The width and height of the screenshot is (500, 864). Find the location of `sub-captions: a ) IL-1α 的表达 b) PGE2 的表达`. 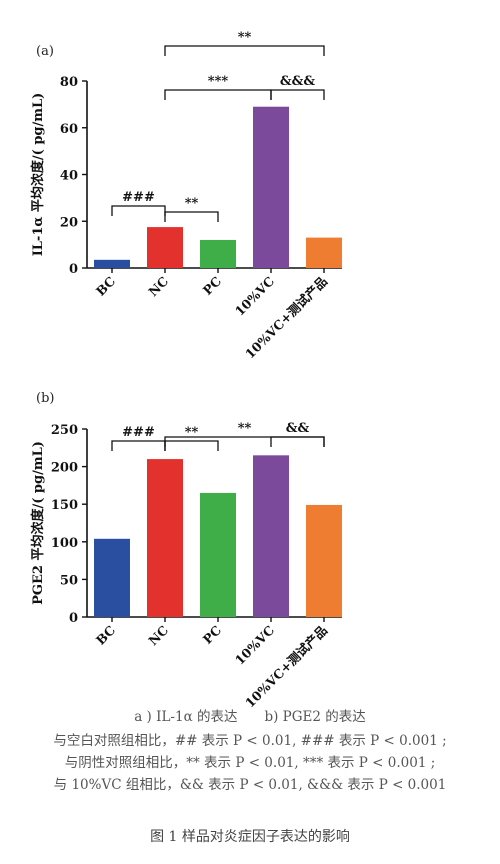

sub-captions: a ) IL-1α 的表达 b) PGE2 的表达 is located at coordinates (250, 717).